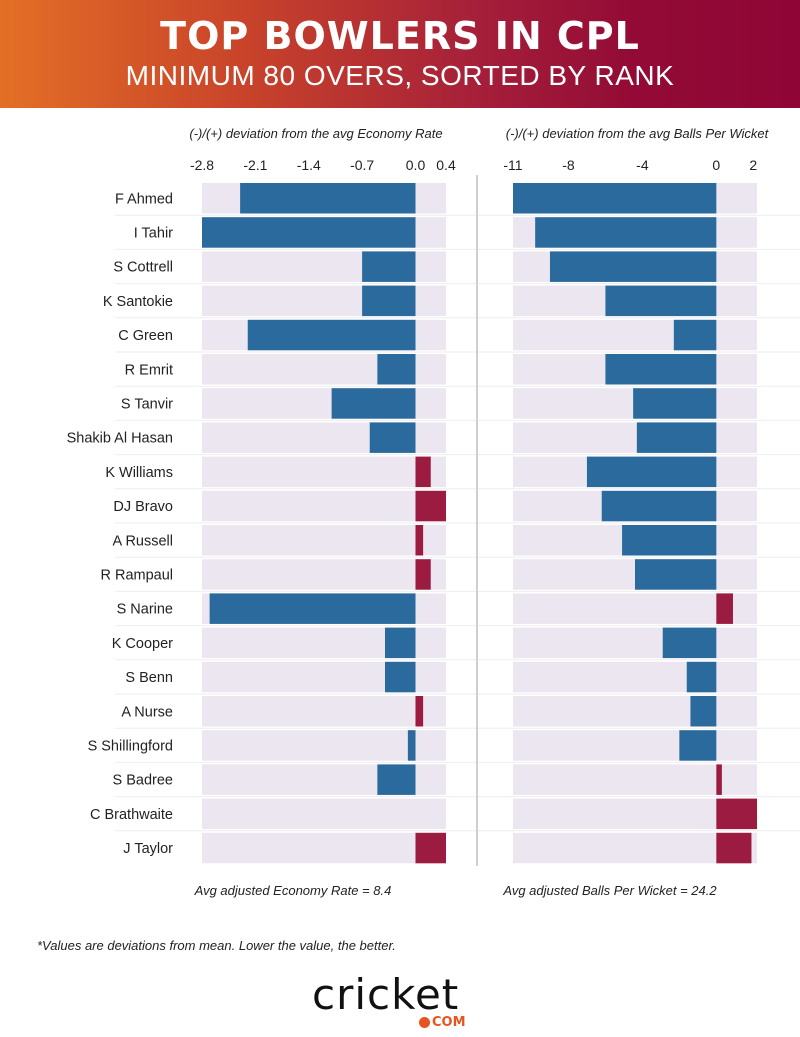 This screenshot has width=800, height=1037. What do you see at coordinates (139, 473) in the screenshot?
I see `row-label: K Williams` at bounding box center [139, 473].